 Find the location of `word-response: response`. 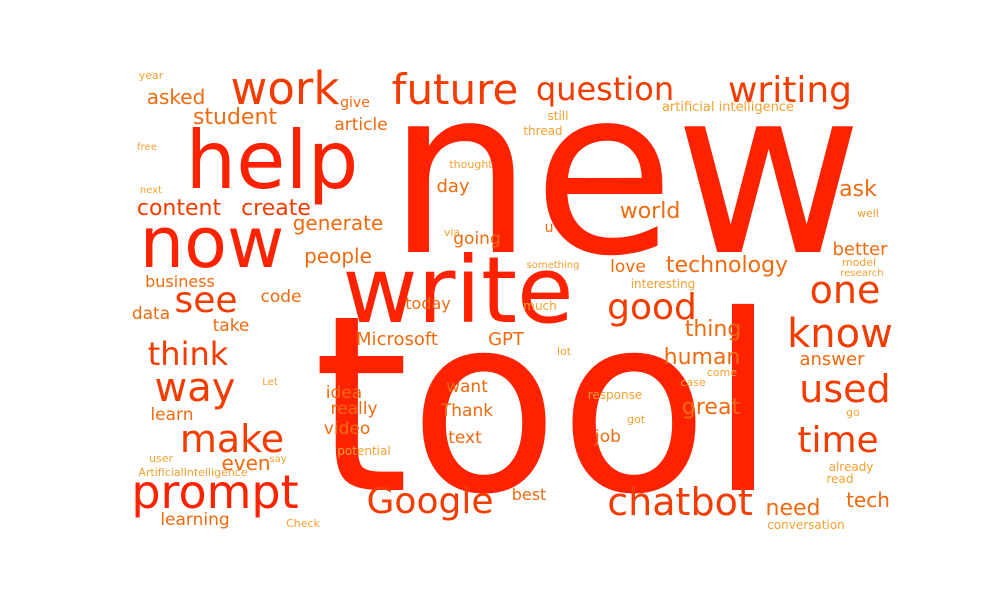

word-response: response is located at coordinates (615, 395).